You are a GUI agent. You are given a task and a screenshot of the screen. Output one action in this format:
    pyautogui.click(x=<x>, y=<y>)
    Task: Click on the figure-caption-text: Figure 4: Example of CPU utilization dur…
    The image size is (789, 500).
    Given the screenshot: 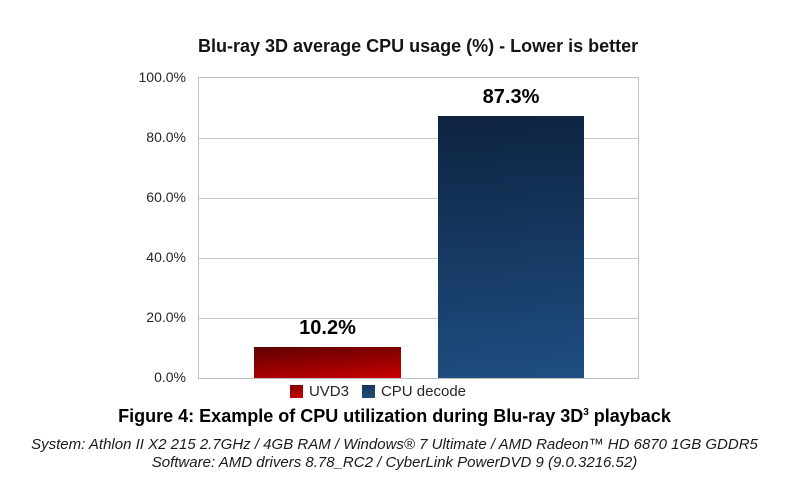 What is the action you would take?
    pyautogui.click(x=351, y=416)
    